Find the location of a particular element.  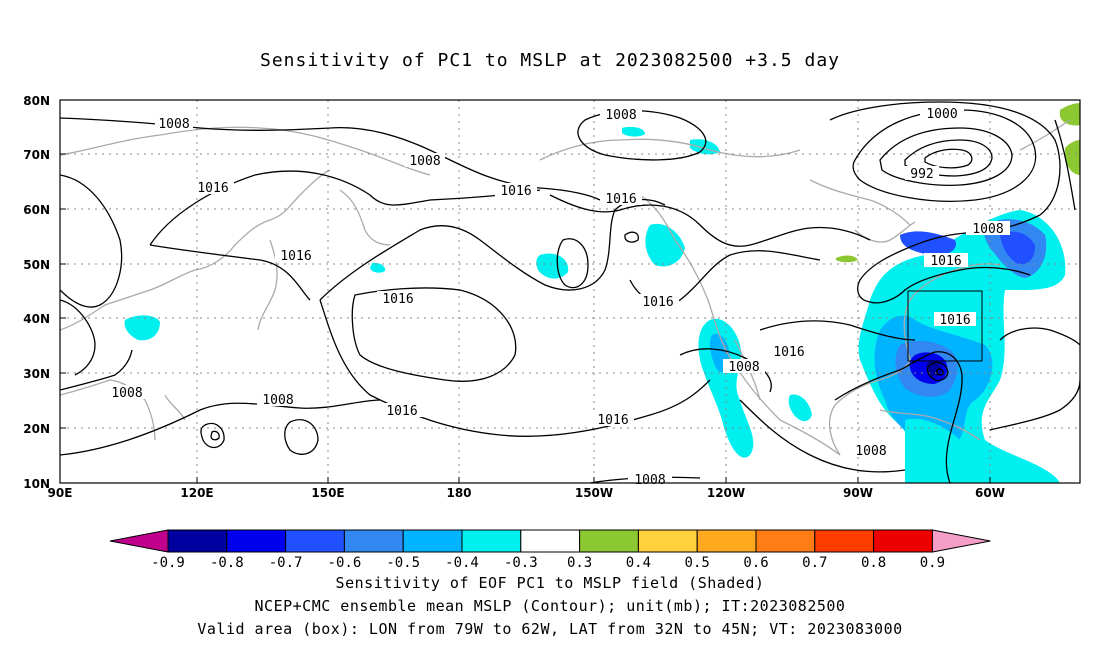

colorbar-left-arrow is located at coordinates (139, 541).